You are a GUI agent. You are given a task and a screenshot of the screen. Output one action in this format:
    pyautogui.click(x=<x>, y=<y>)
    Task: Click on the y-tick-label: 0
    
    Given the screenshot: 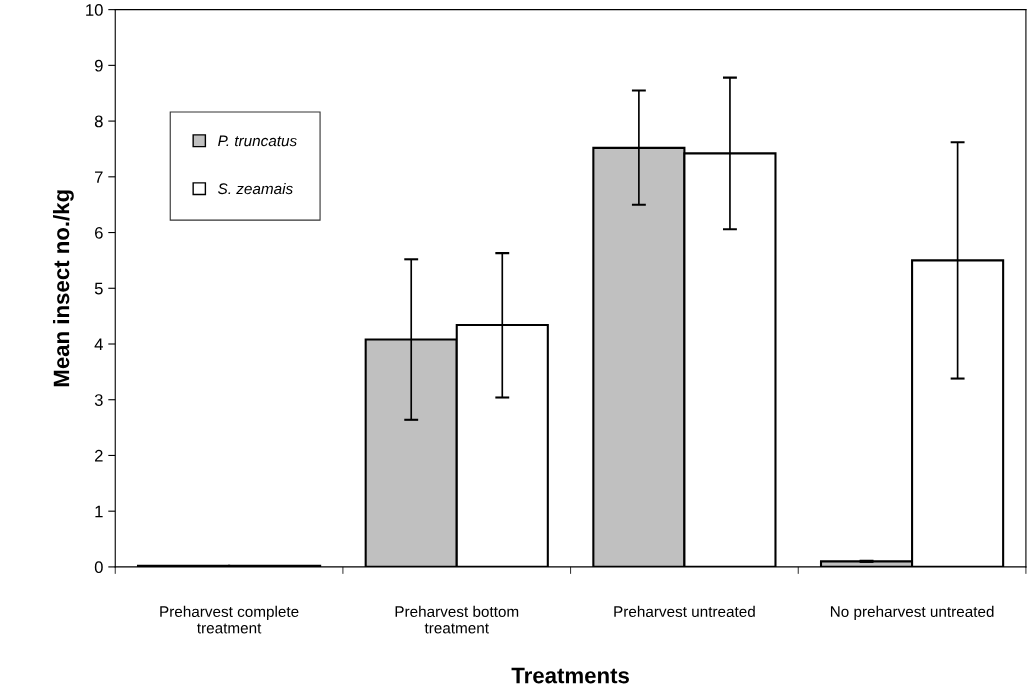 What is the action you would take?
    pyautogui.click(x=98, y=567)
    